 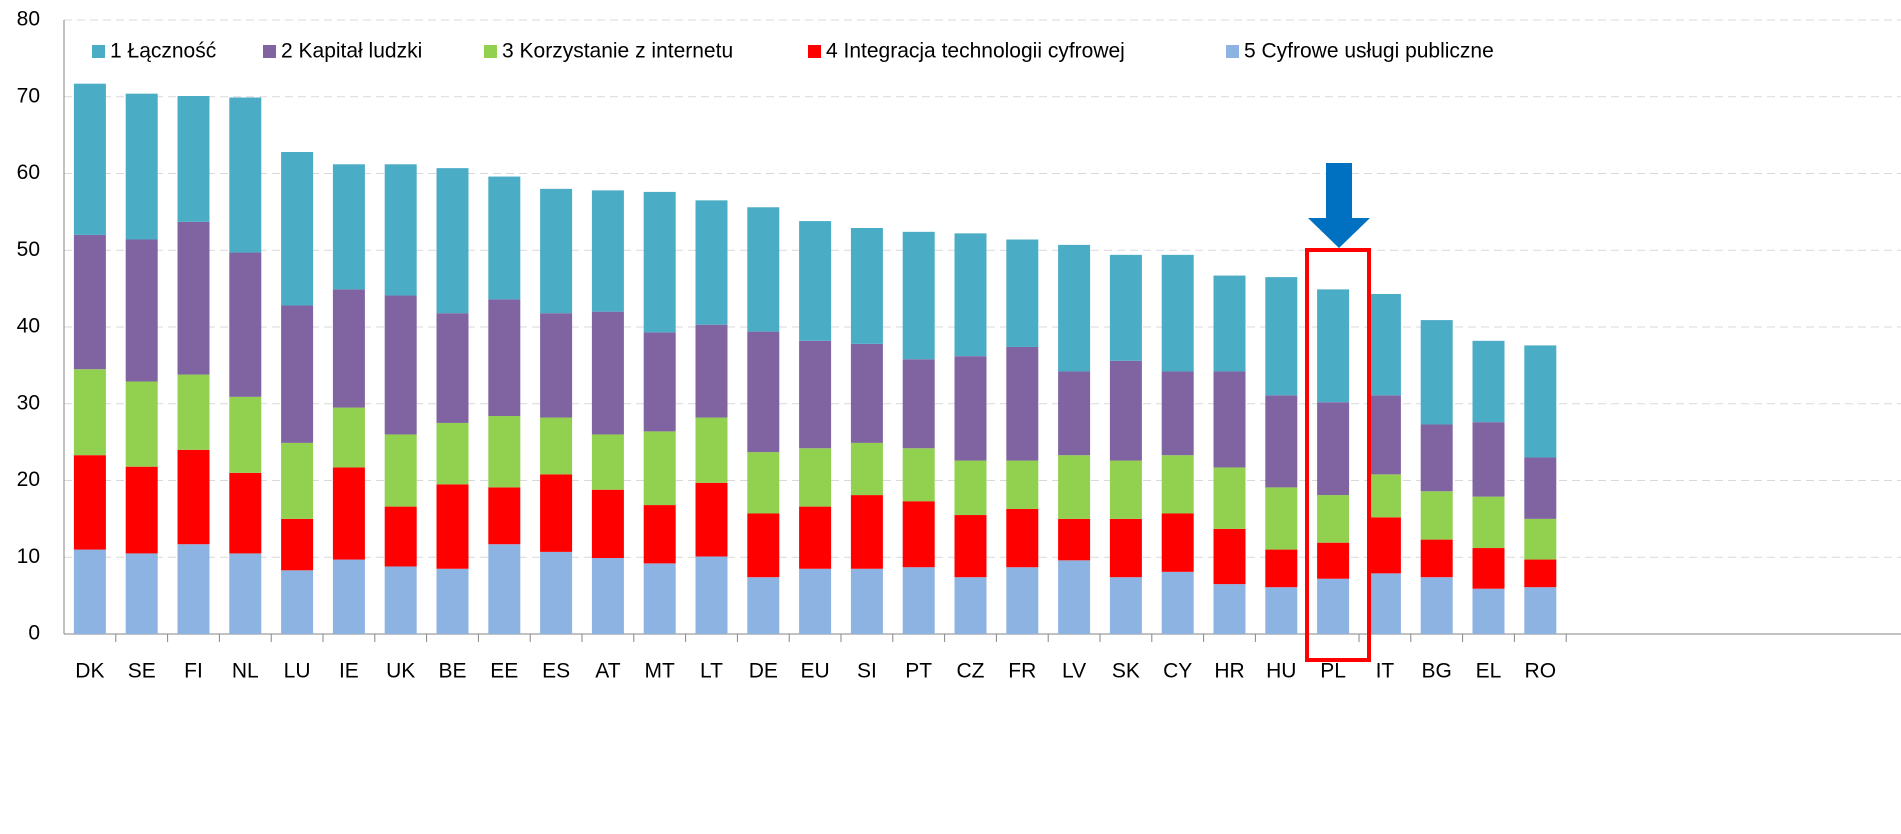 I want to click on x-tick-label: SE, so click(x=142, y=671).